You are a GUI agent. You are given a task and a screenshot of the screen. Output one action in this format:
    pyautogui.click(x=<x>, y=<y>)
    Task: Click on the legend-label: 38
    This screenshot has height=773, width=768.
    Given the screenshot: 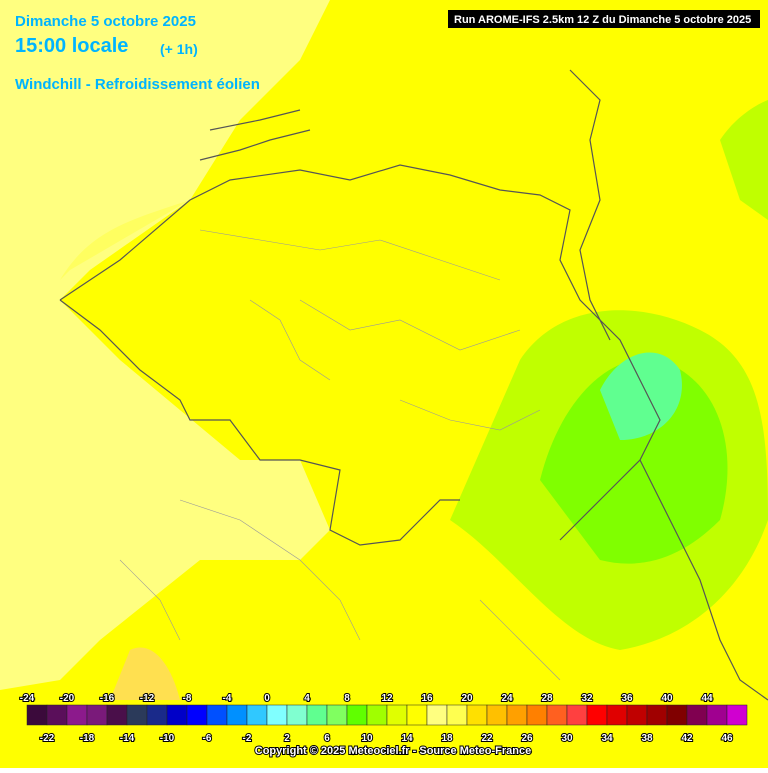 What is the action you would take?
    pyautogui.click(x=647, y=738)
    